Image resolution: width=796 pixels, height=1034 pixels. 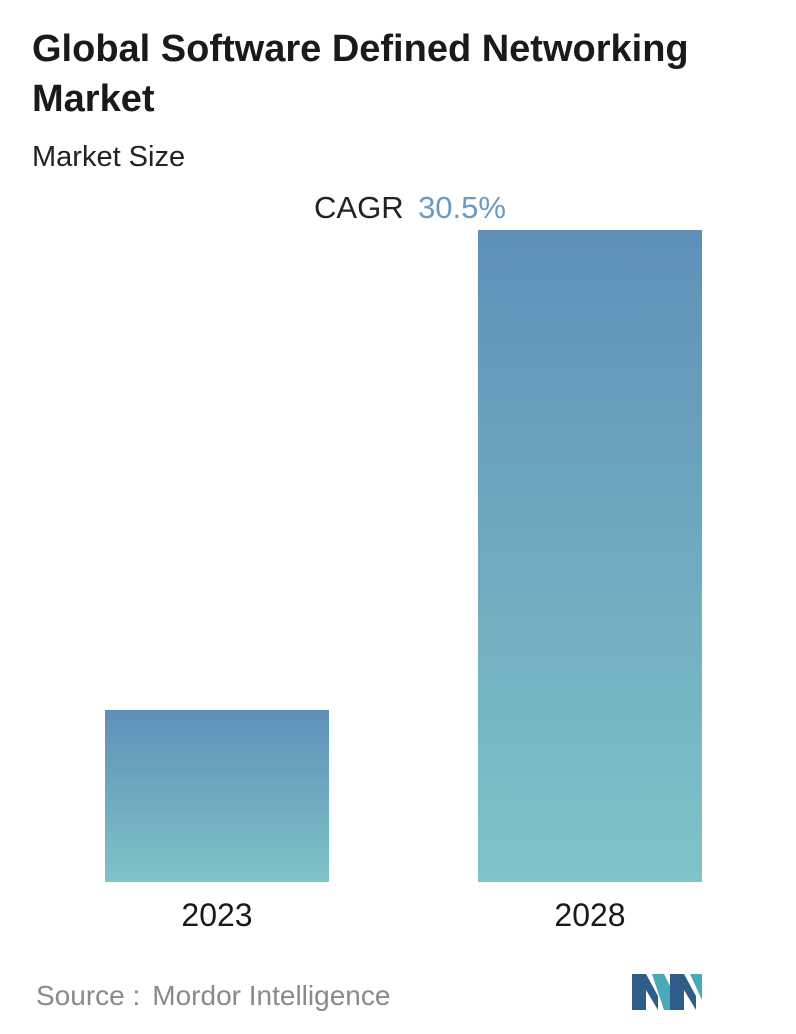 What do you see at coordinates (217, 795) in the screenshot?
I see `bar-2023` at bounding box center [217, 795].